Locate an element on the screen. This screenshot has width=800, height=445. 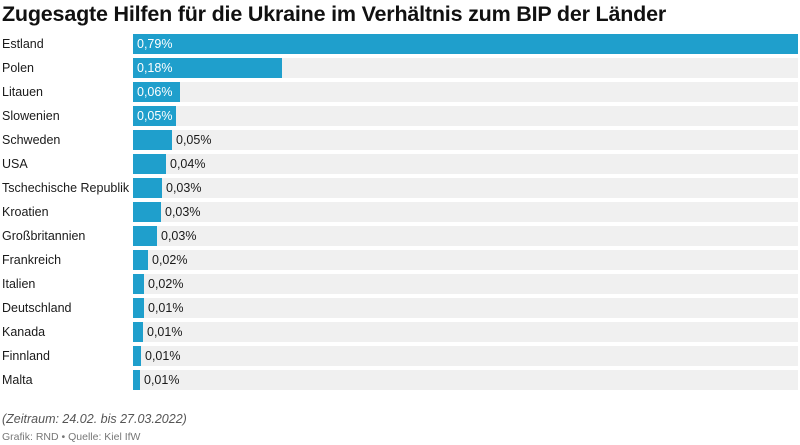
bar-track: 0,04% is located at coordinates (465, 164).